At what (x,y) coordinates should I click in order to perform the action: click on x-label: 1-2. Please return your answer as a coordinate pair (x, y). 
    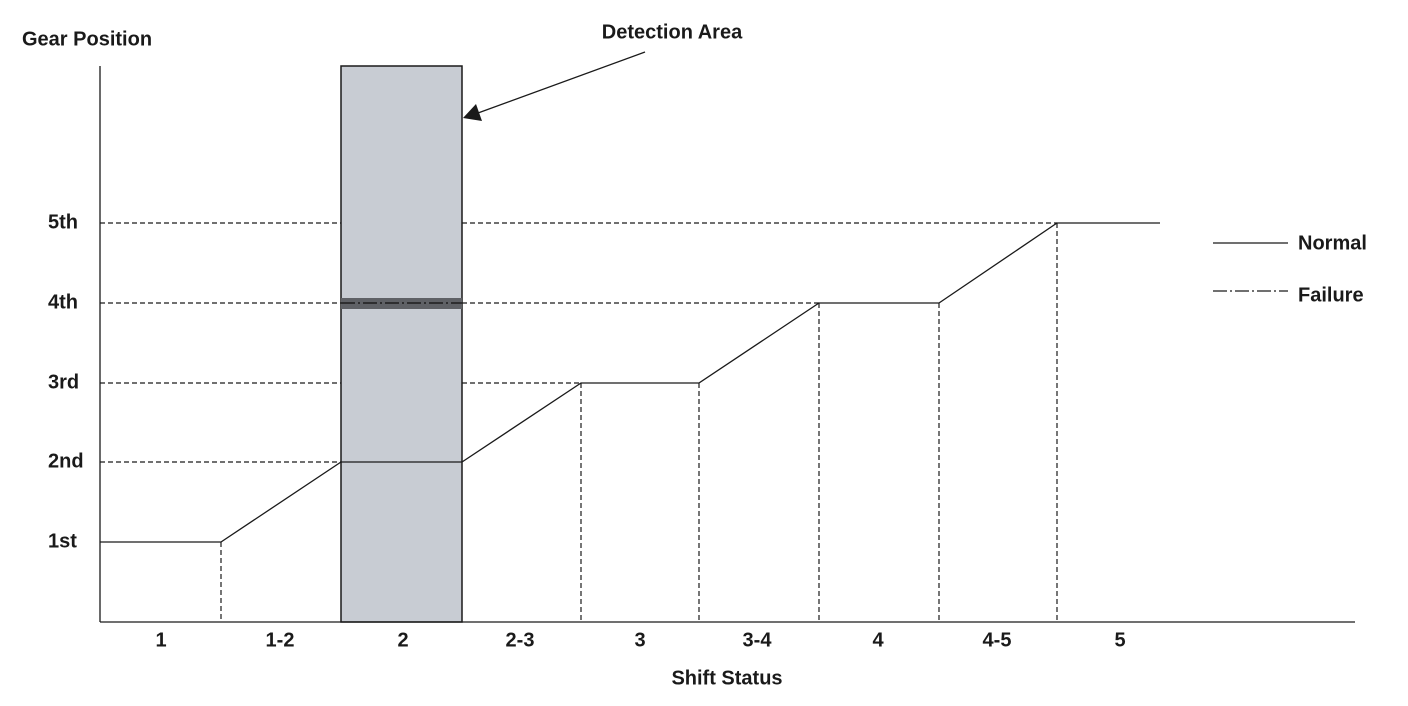
    Looking at the image, I should click on (280, 640).